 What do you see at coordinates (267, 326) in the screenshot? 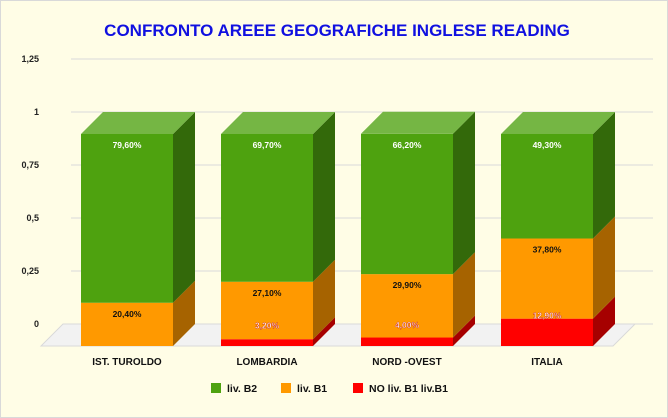
I see `data-label: 3,20%` at bounding box center [267, 326].